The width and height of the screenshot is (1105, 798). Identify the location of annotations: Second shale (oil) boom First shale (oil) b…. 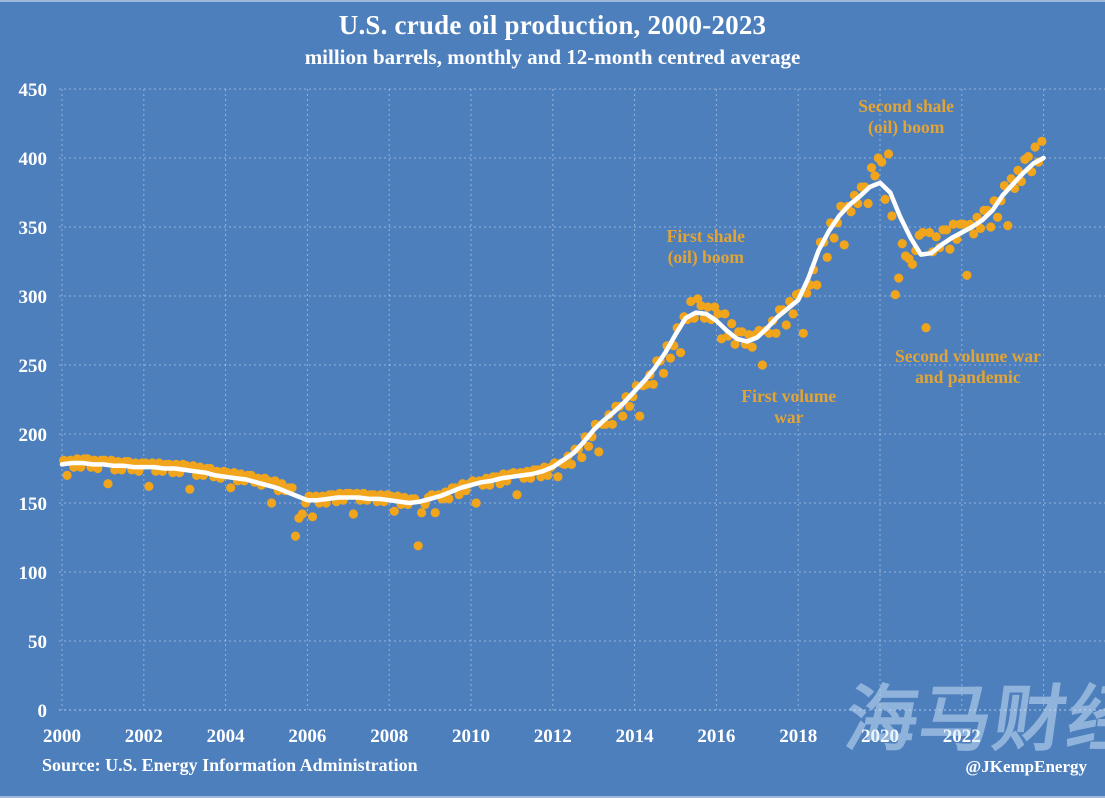
(854, 261).